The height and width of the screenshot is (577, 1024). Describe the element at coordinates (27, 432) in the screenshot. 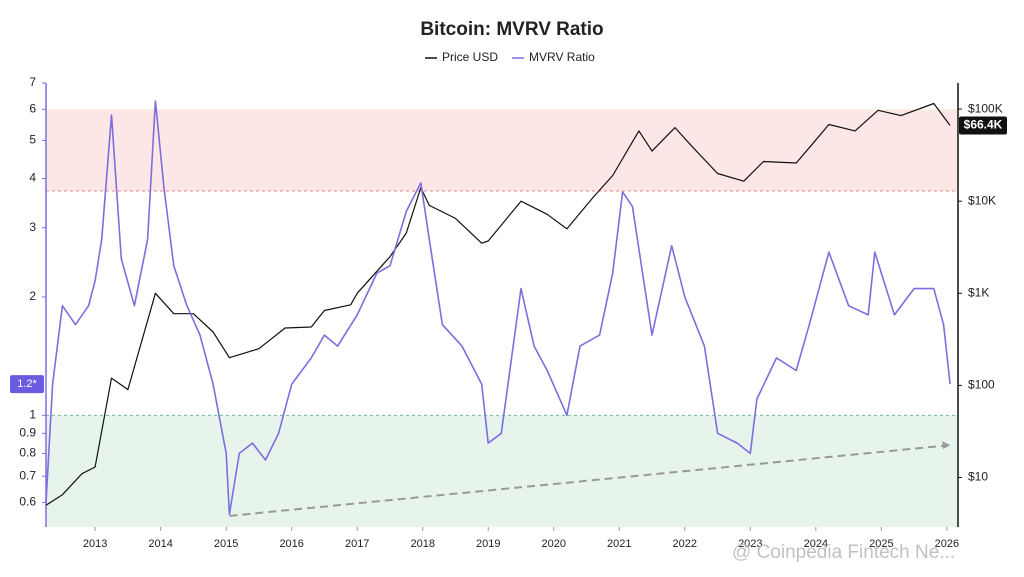

I see `y-tick-label: 0.9` at that location.